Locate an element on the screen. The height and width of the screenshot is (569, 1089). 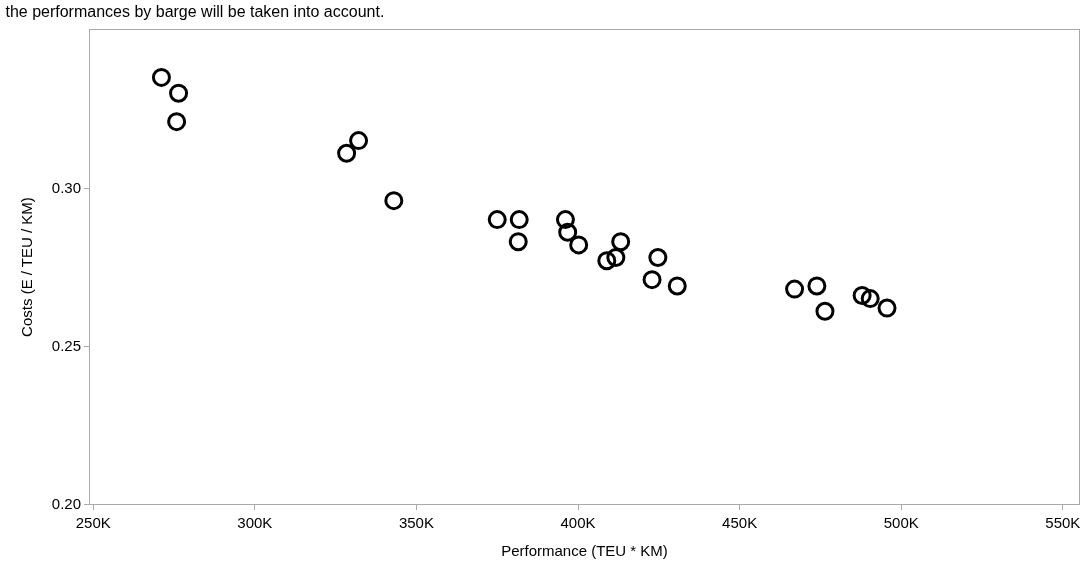
y-axis-title: Costs (E / TEU / KM) is located at coordinates (27, 267).